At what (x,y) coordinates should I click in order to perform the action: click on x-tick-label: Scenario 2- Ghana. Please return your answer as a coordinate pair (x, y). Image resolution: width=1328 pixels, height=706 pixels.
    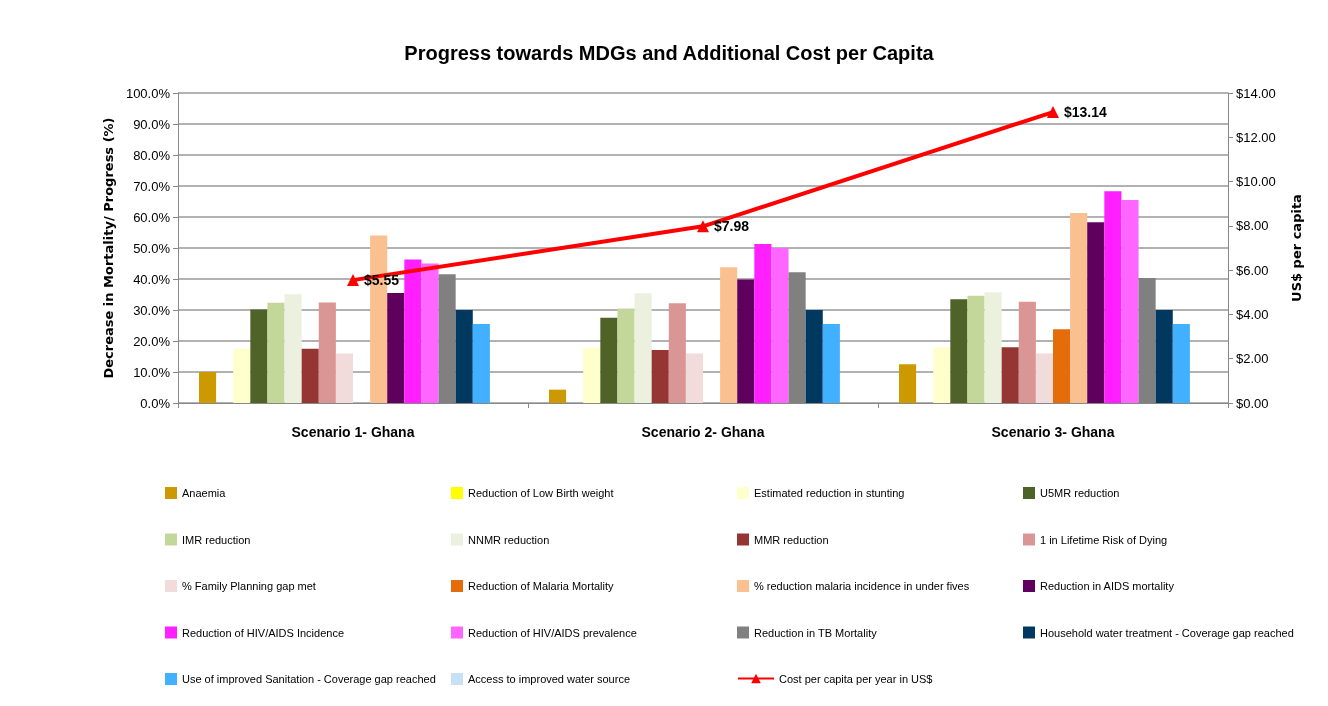
    Looking at the image, I should click on (703, 432).